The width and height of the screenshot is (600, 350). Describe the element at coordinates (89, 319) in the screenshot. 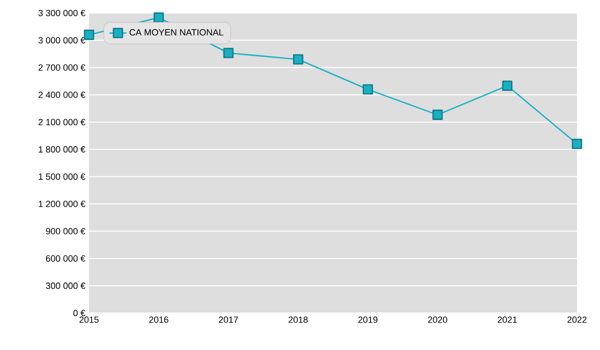

I see `x-tick-label: 2015` at that location.